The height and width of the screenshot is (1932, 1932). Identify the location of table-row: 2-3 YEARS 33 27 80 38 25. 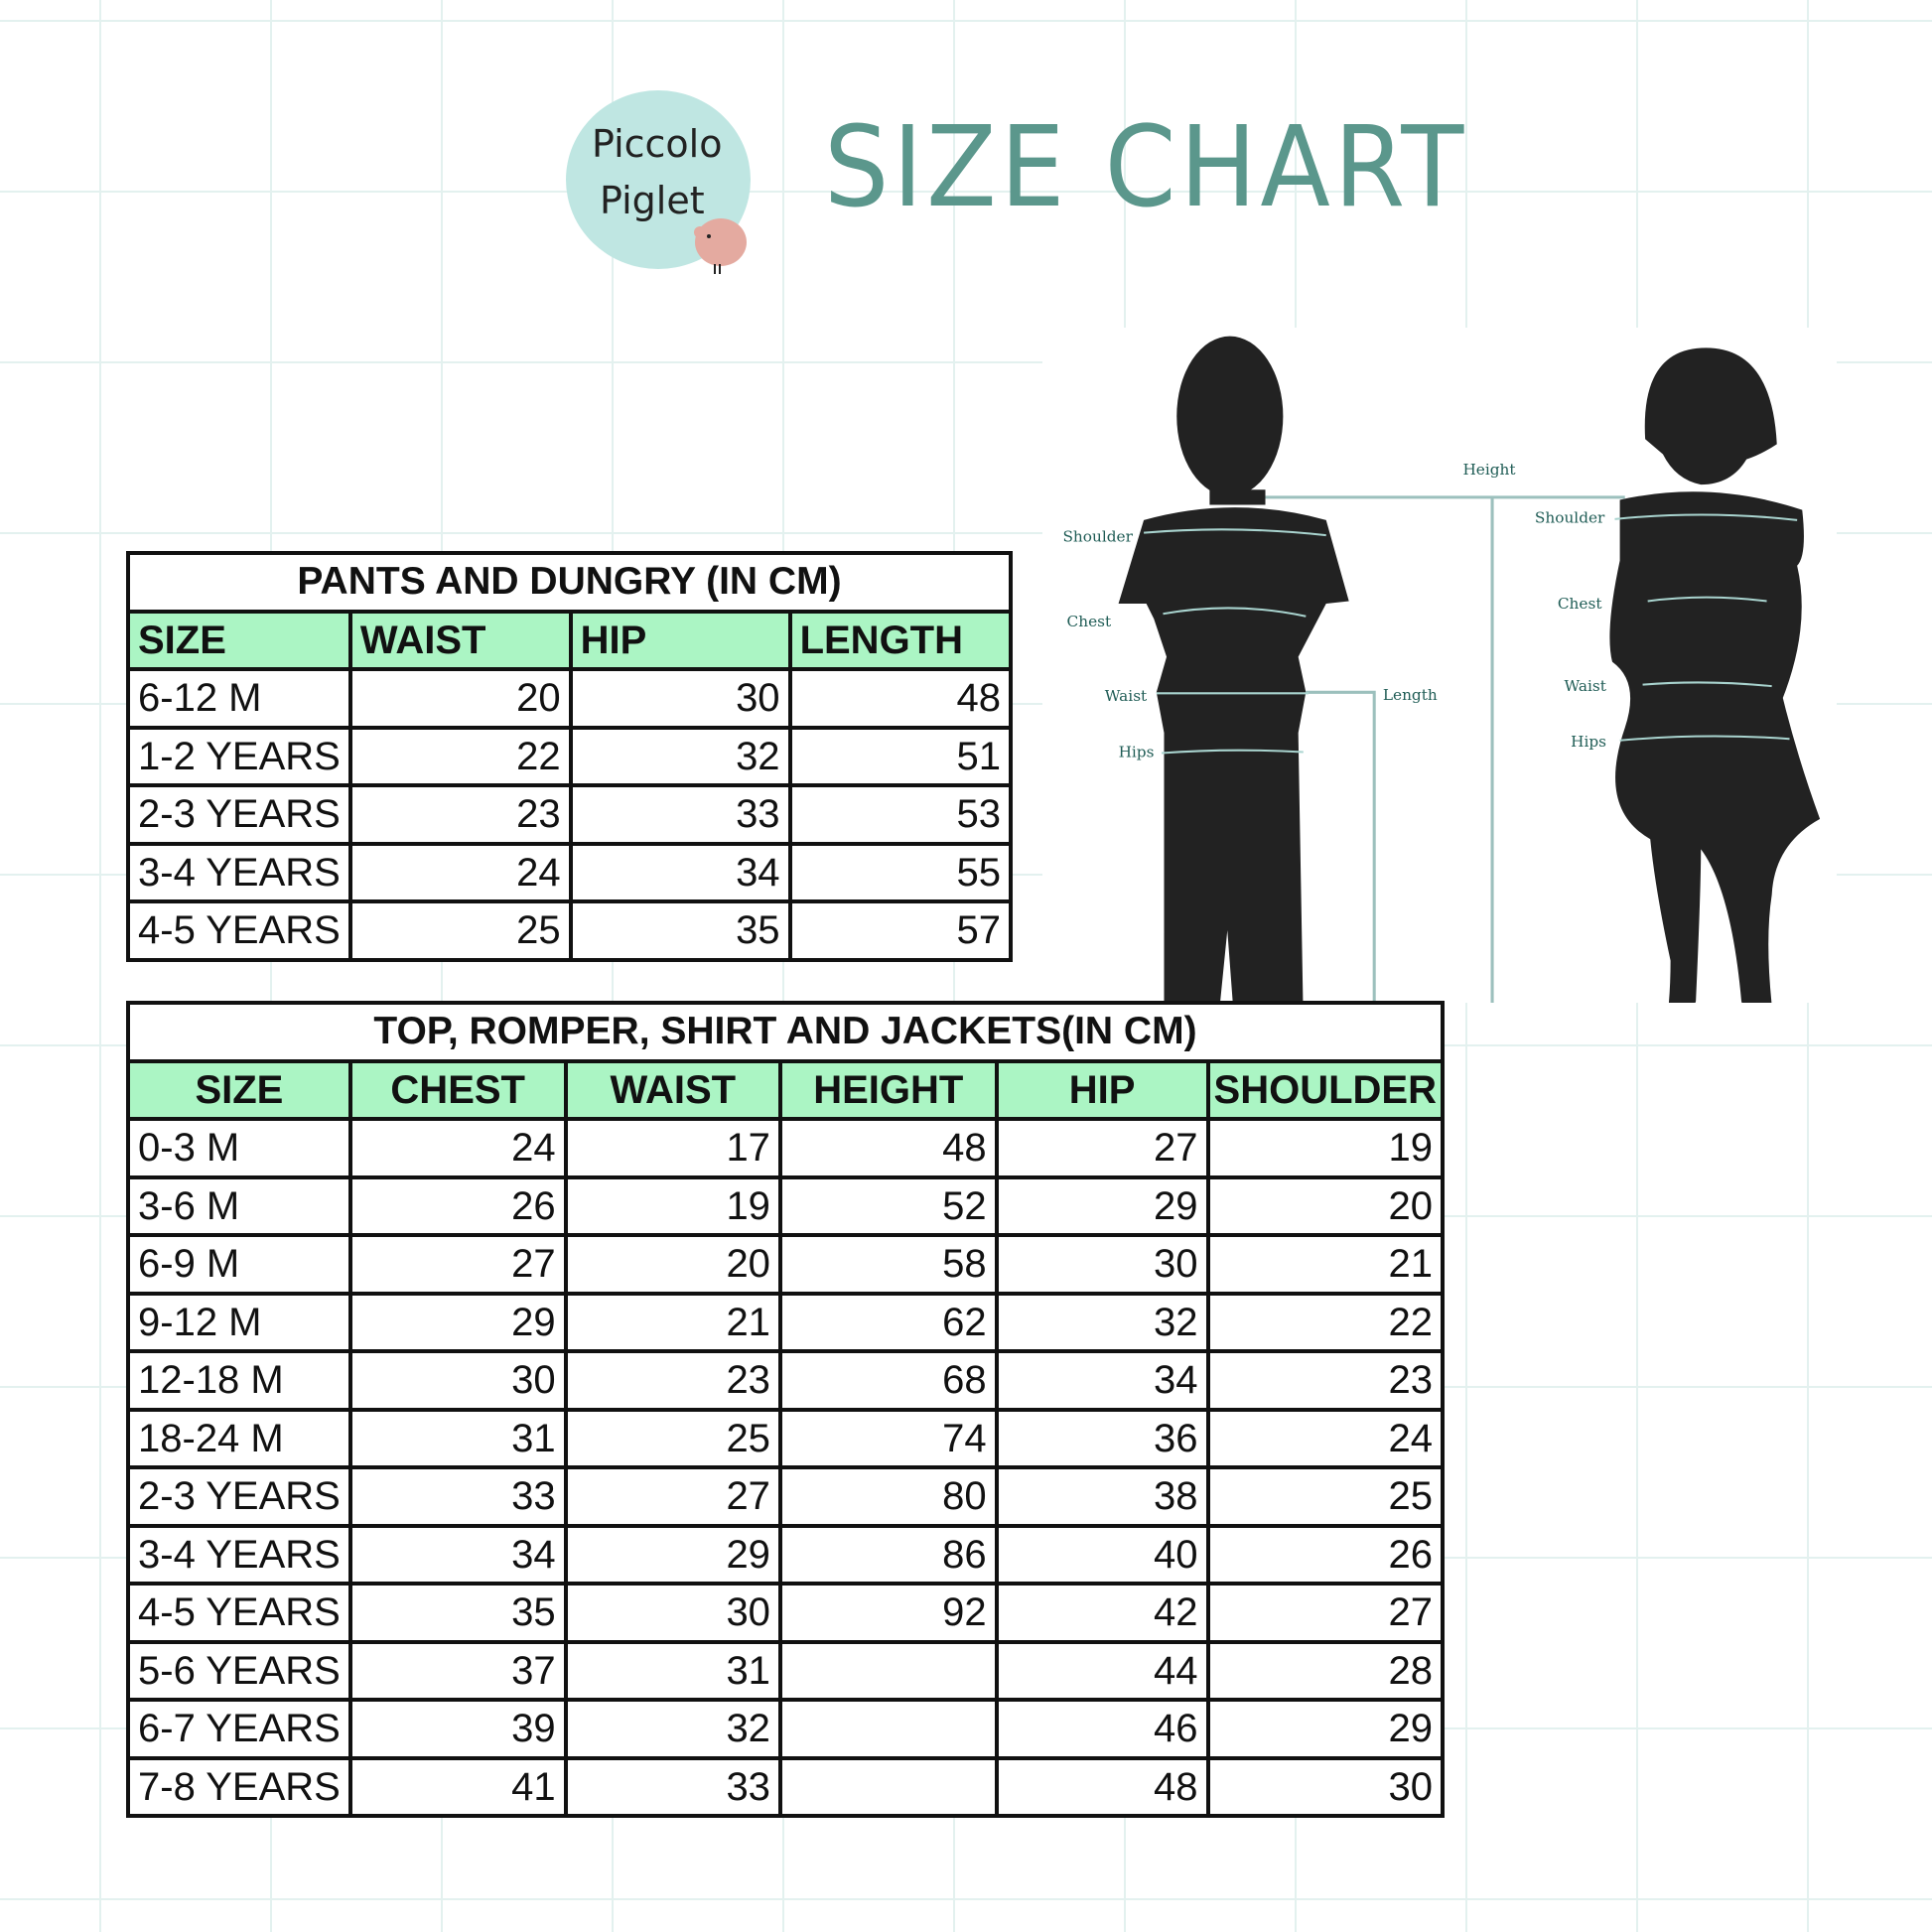
(786, 1496).